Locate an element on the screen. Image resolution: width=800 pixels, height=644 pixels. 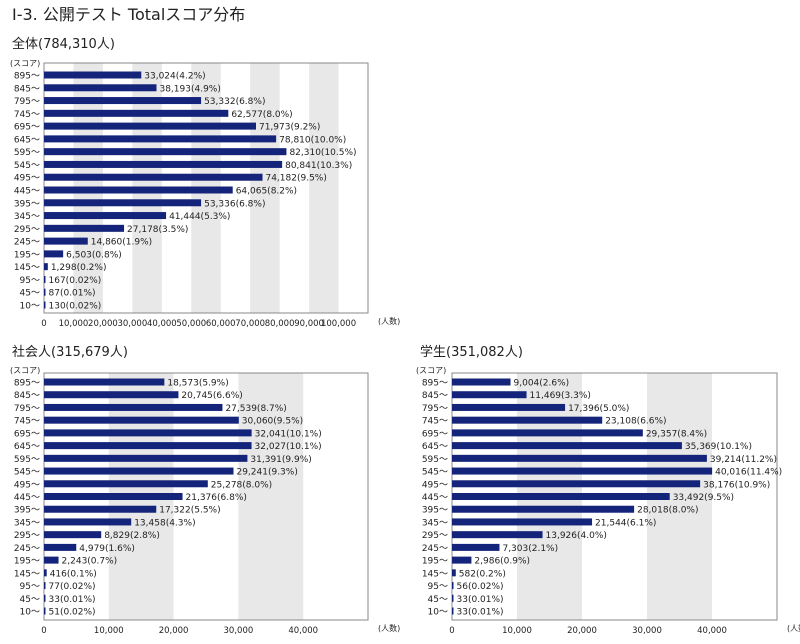
data-label: 30,060(9.5%) is located at coordinates (272, 422).